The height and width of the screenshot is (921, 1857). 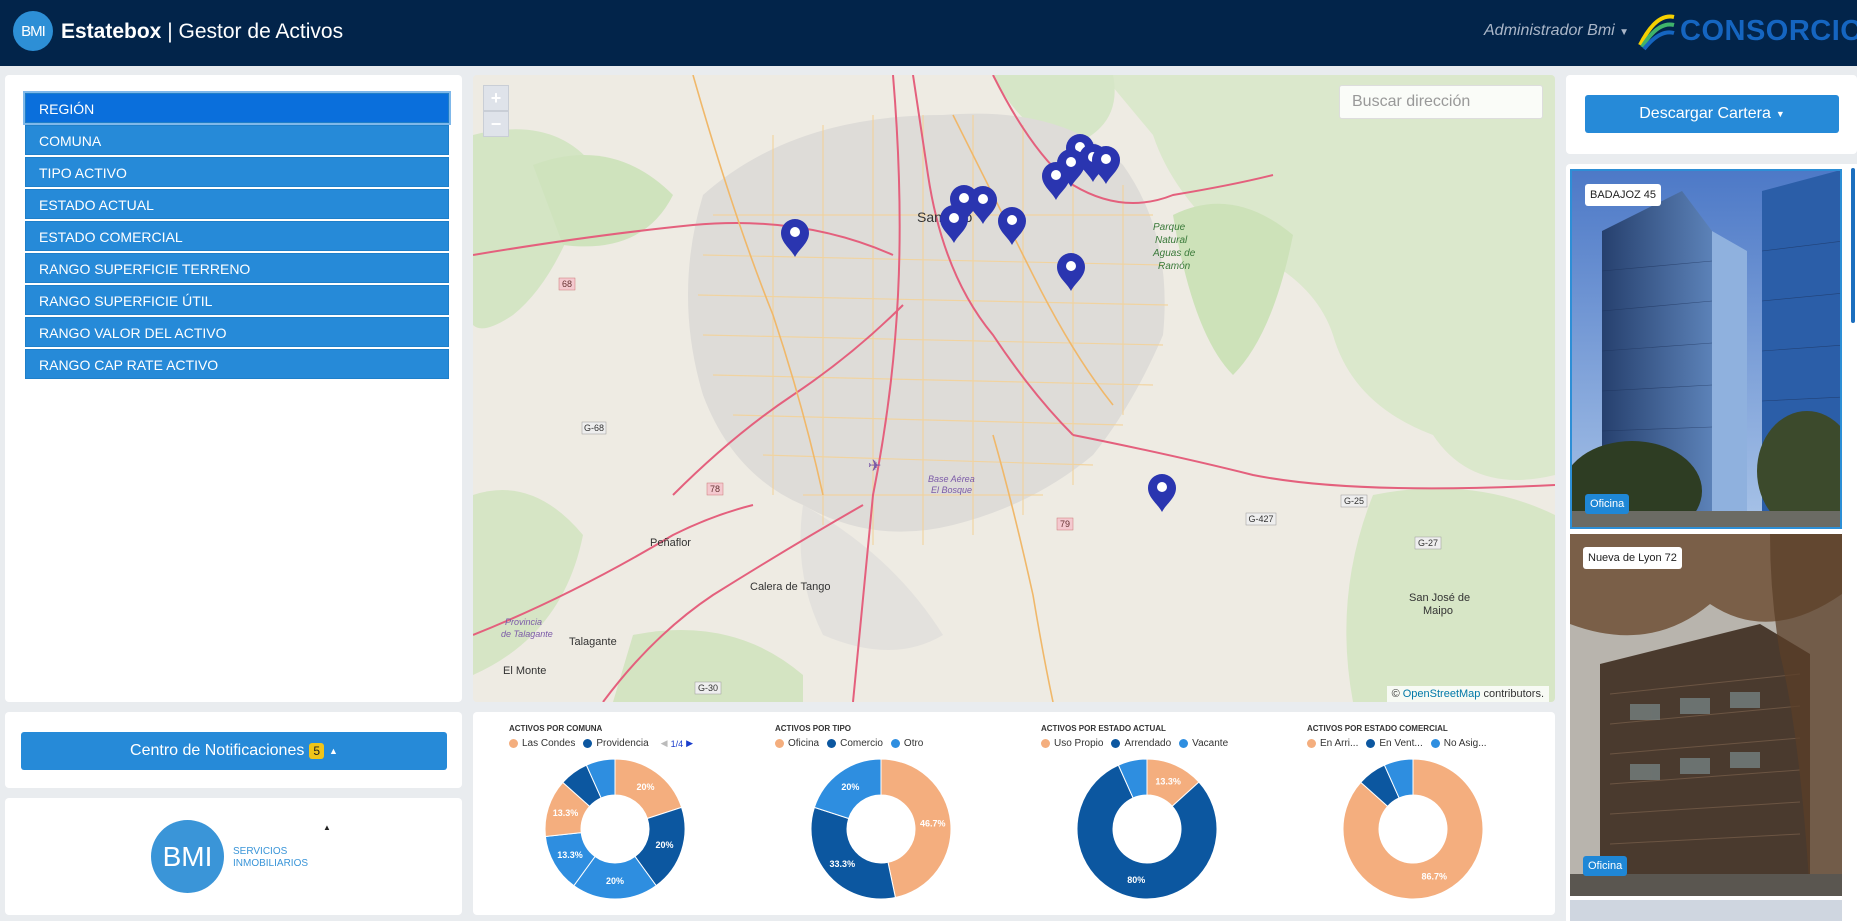 What do you see at coordinates (237, 172) in the screenshot?
I see `filter-item: TIPO ACTIVO` at bounding box center [237, 172].